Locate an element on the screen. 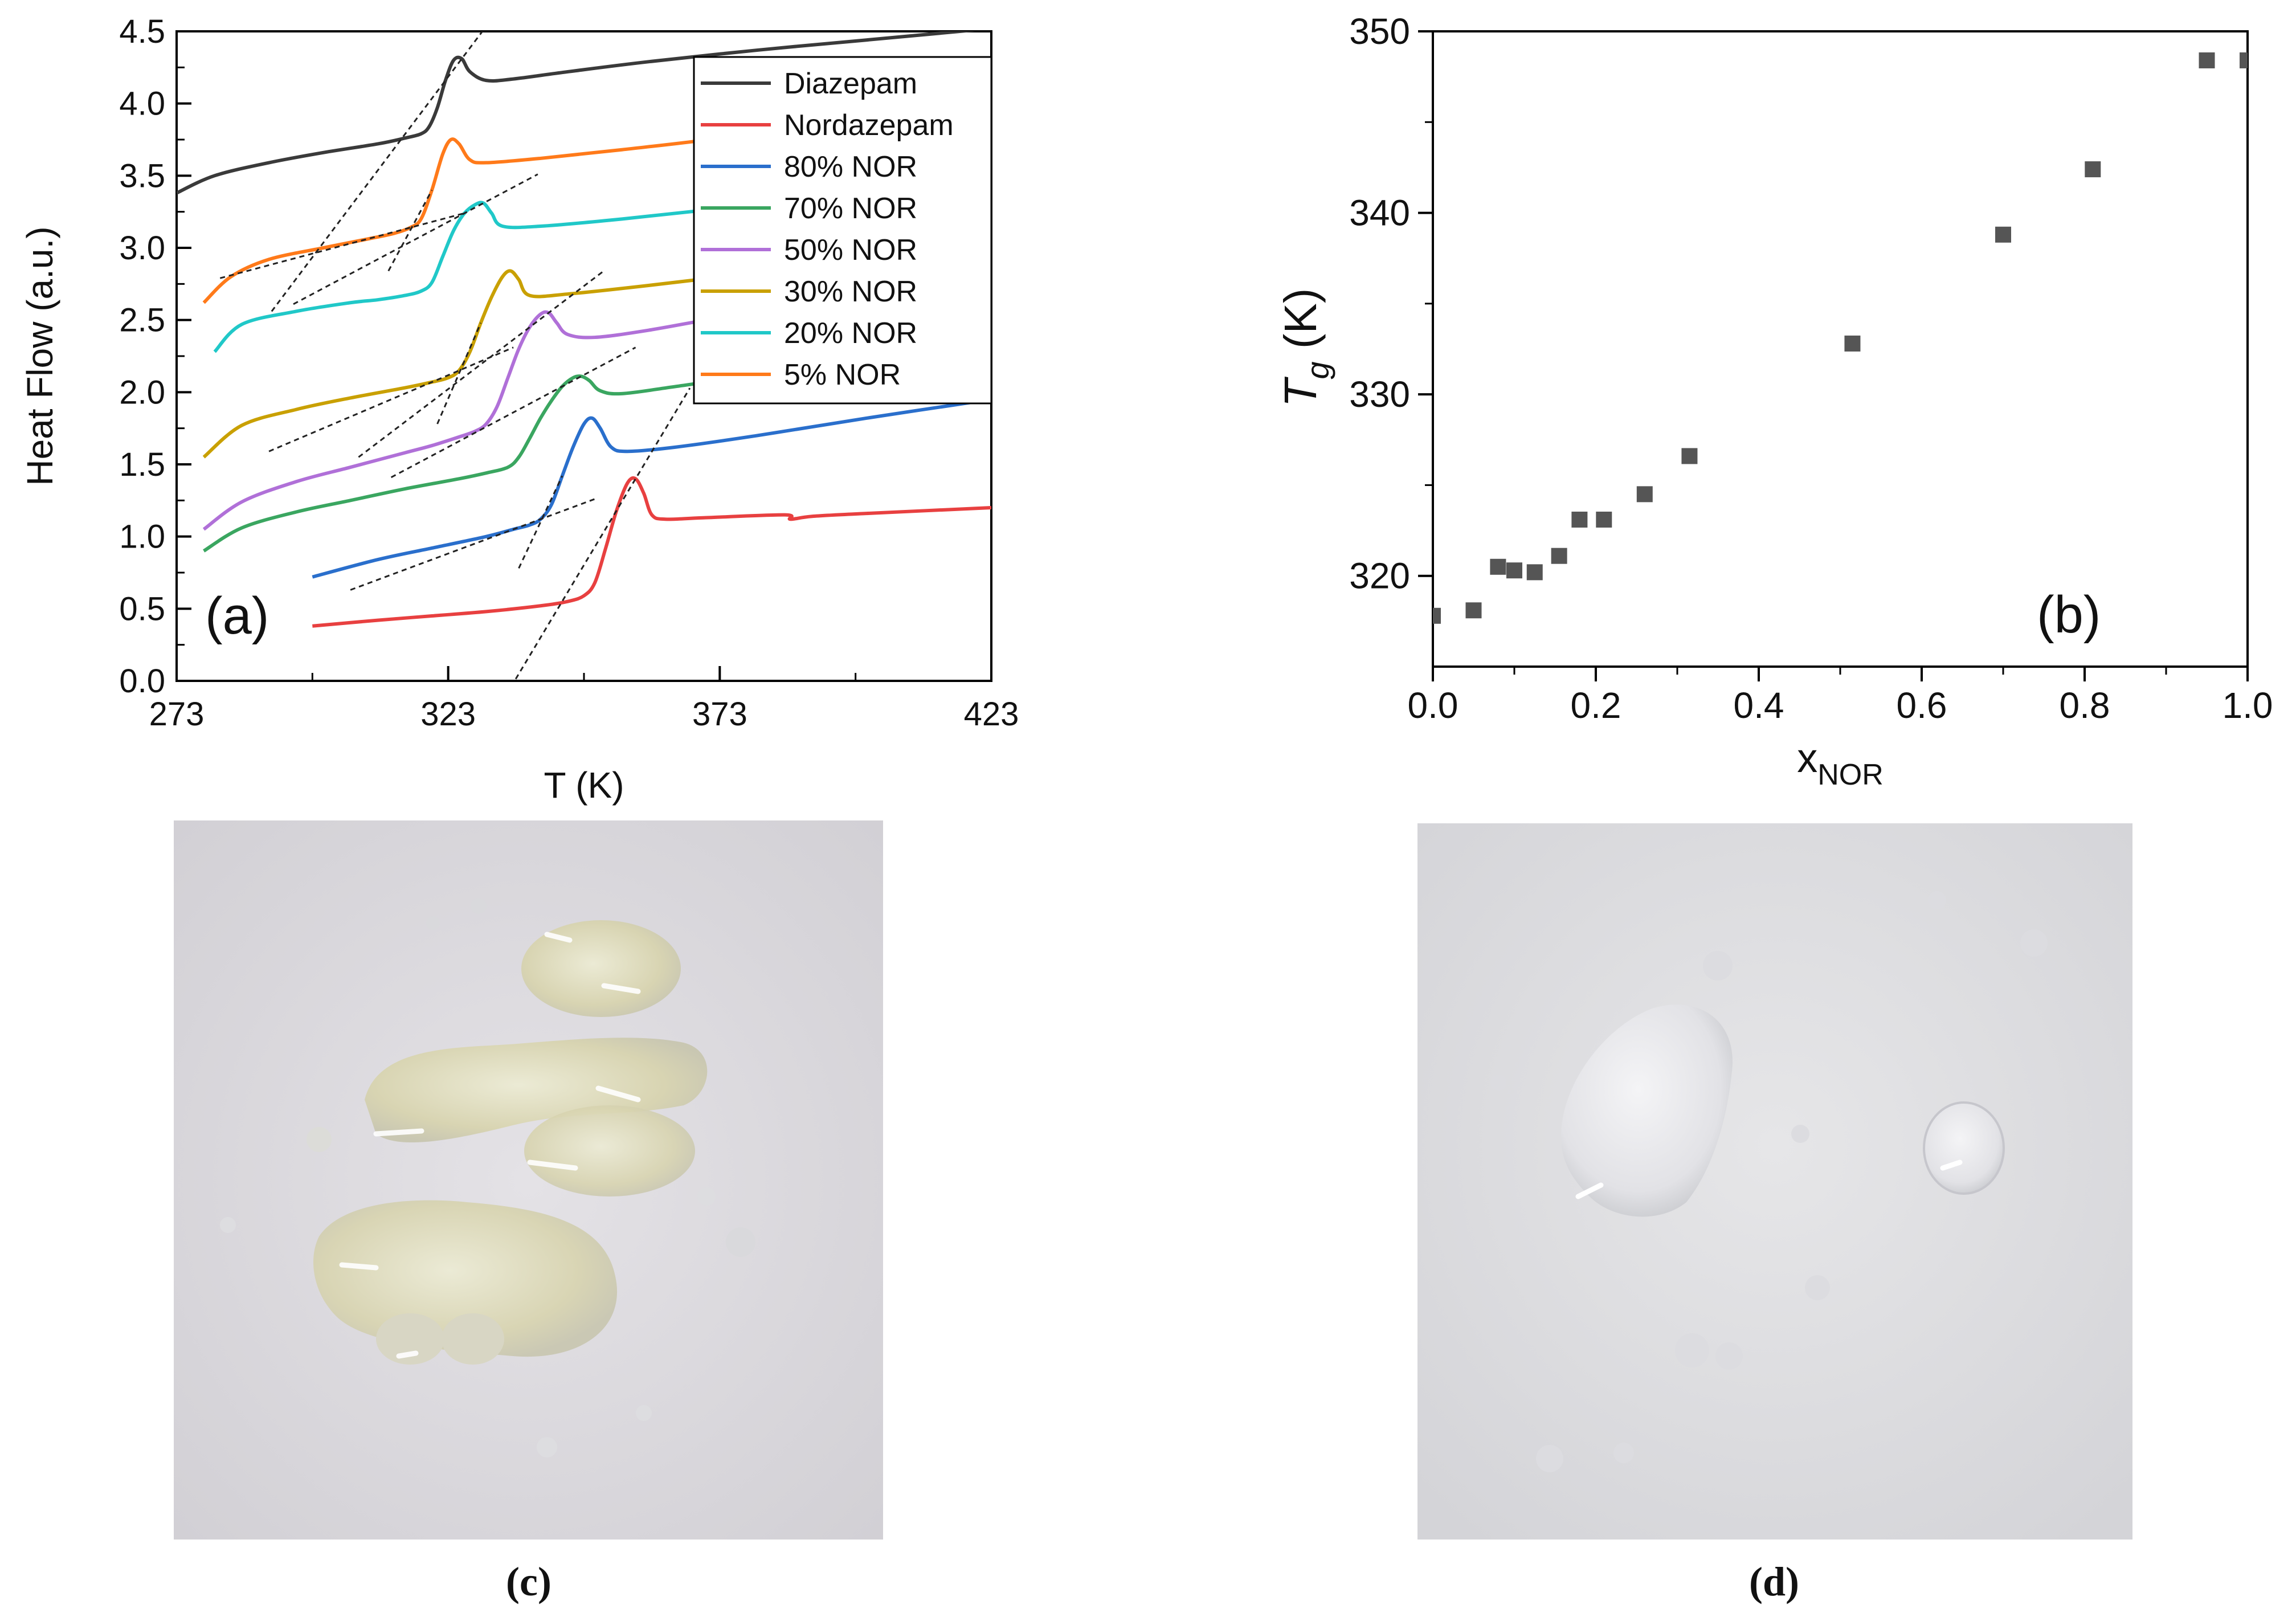 This screenshot has height=1617, width=2296. panel-a-x-tick-label: 273 is located at coordinates (177, 714).